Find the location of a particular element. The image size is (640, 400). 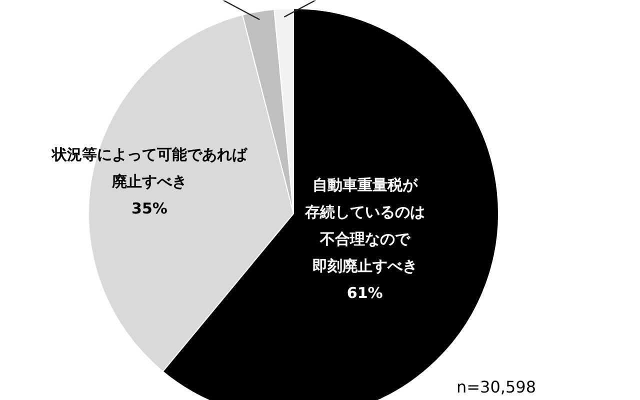

data-label: 35% is located at coordinates (150, 208).